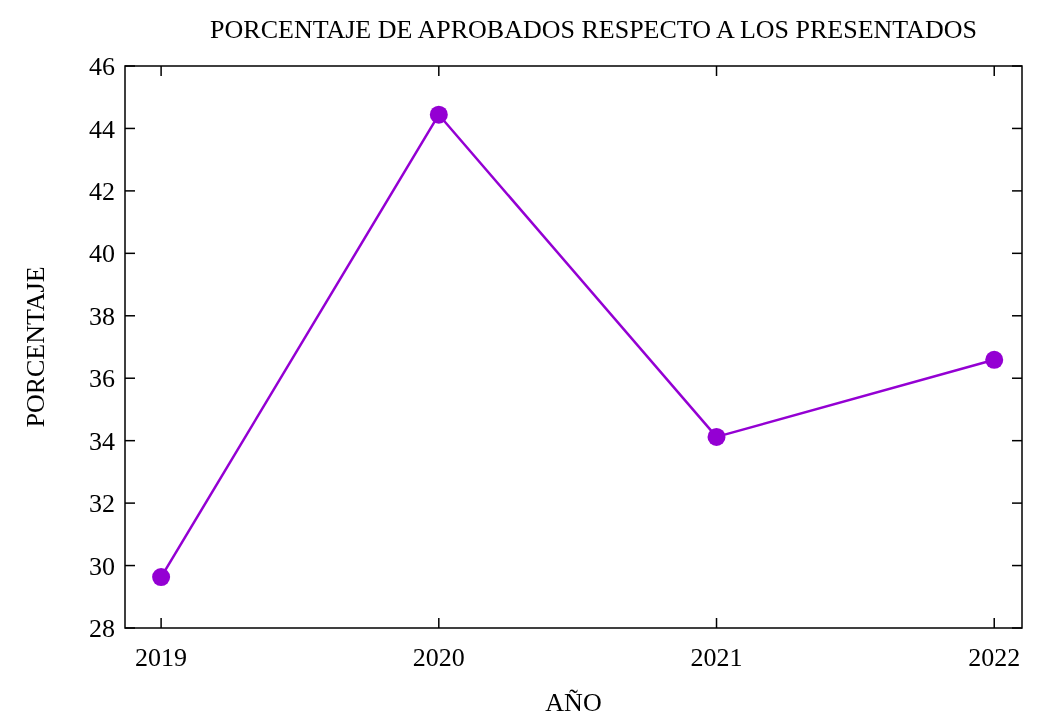  I want to click on y-tick-label: 42, so click(102, 191).